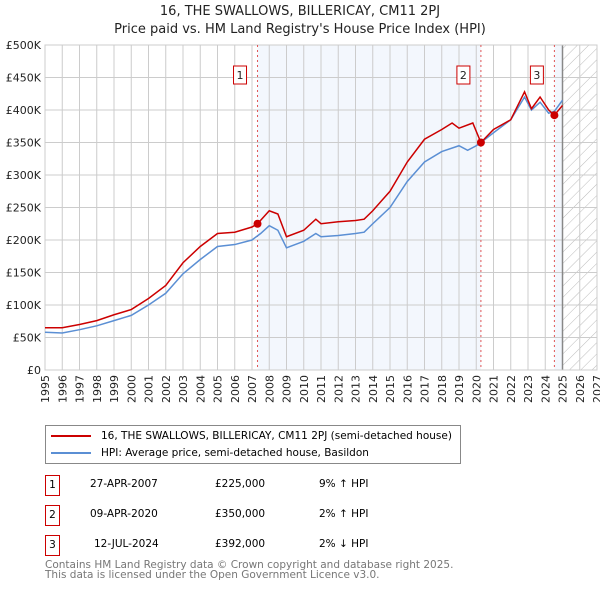 The width and height of the screenshot is (600, 590). What do you see at coordinates (442, 389) in the screenshot?
I see `x-tick-label: 2018` at bounding box center [442, 389].